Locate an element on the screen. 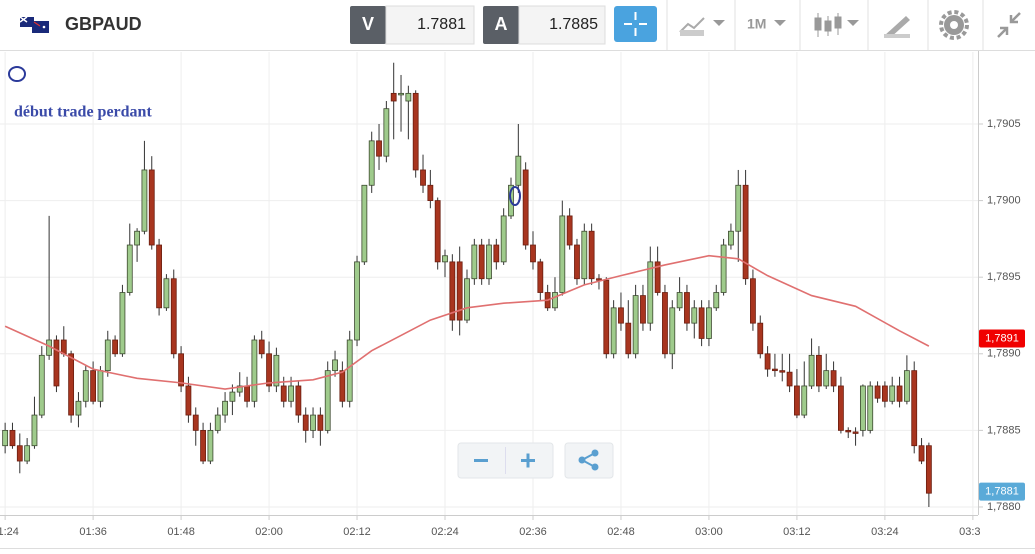 The width and height of the screenshot is (1035, 554). x-tick-label: 02:48 is located at coordinates (621, 532).